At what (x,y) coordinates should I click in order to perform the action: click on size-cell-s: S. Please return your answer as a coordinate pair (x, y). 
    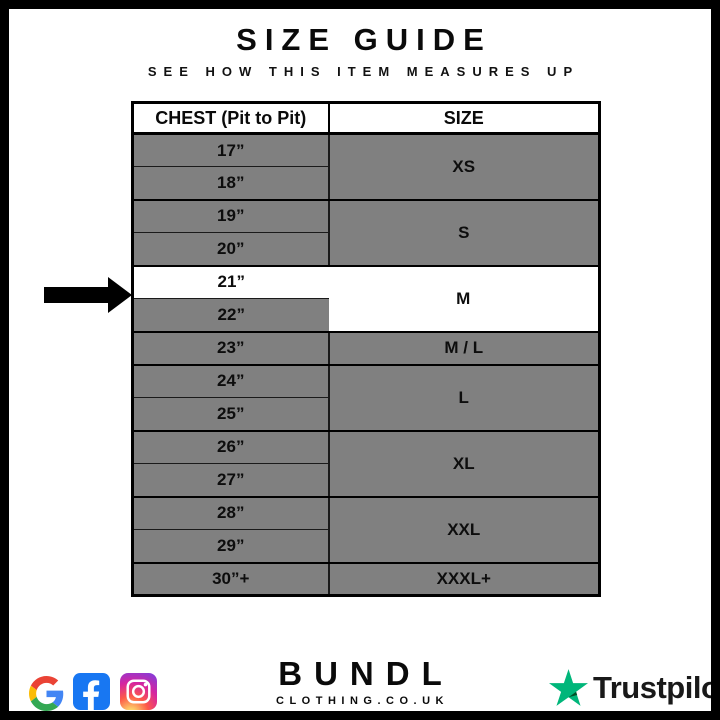
    Looking at the image, I should click on (464, 233).